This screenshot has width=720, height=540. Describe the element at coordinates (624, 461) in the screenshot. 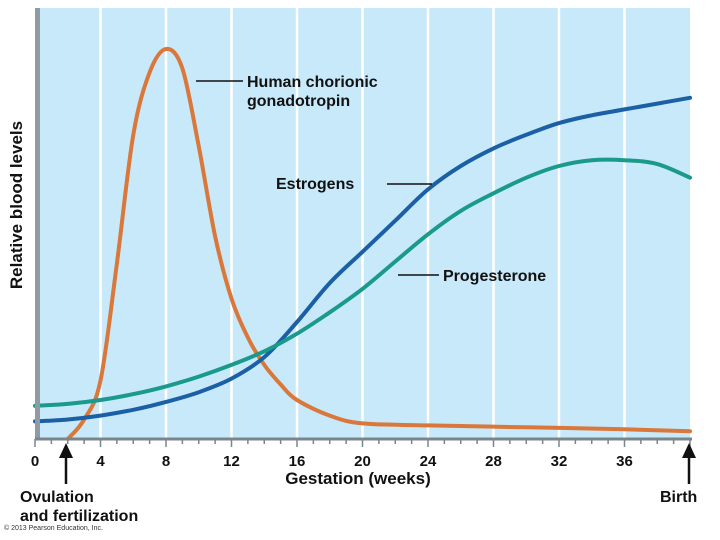

I see `x-tick-label: 36` at that location.